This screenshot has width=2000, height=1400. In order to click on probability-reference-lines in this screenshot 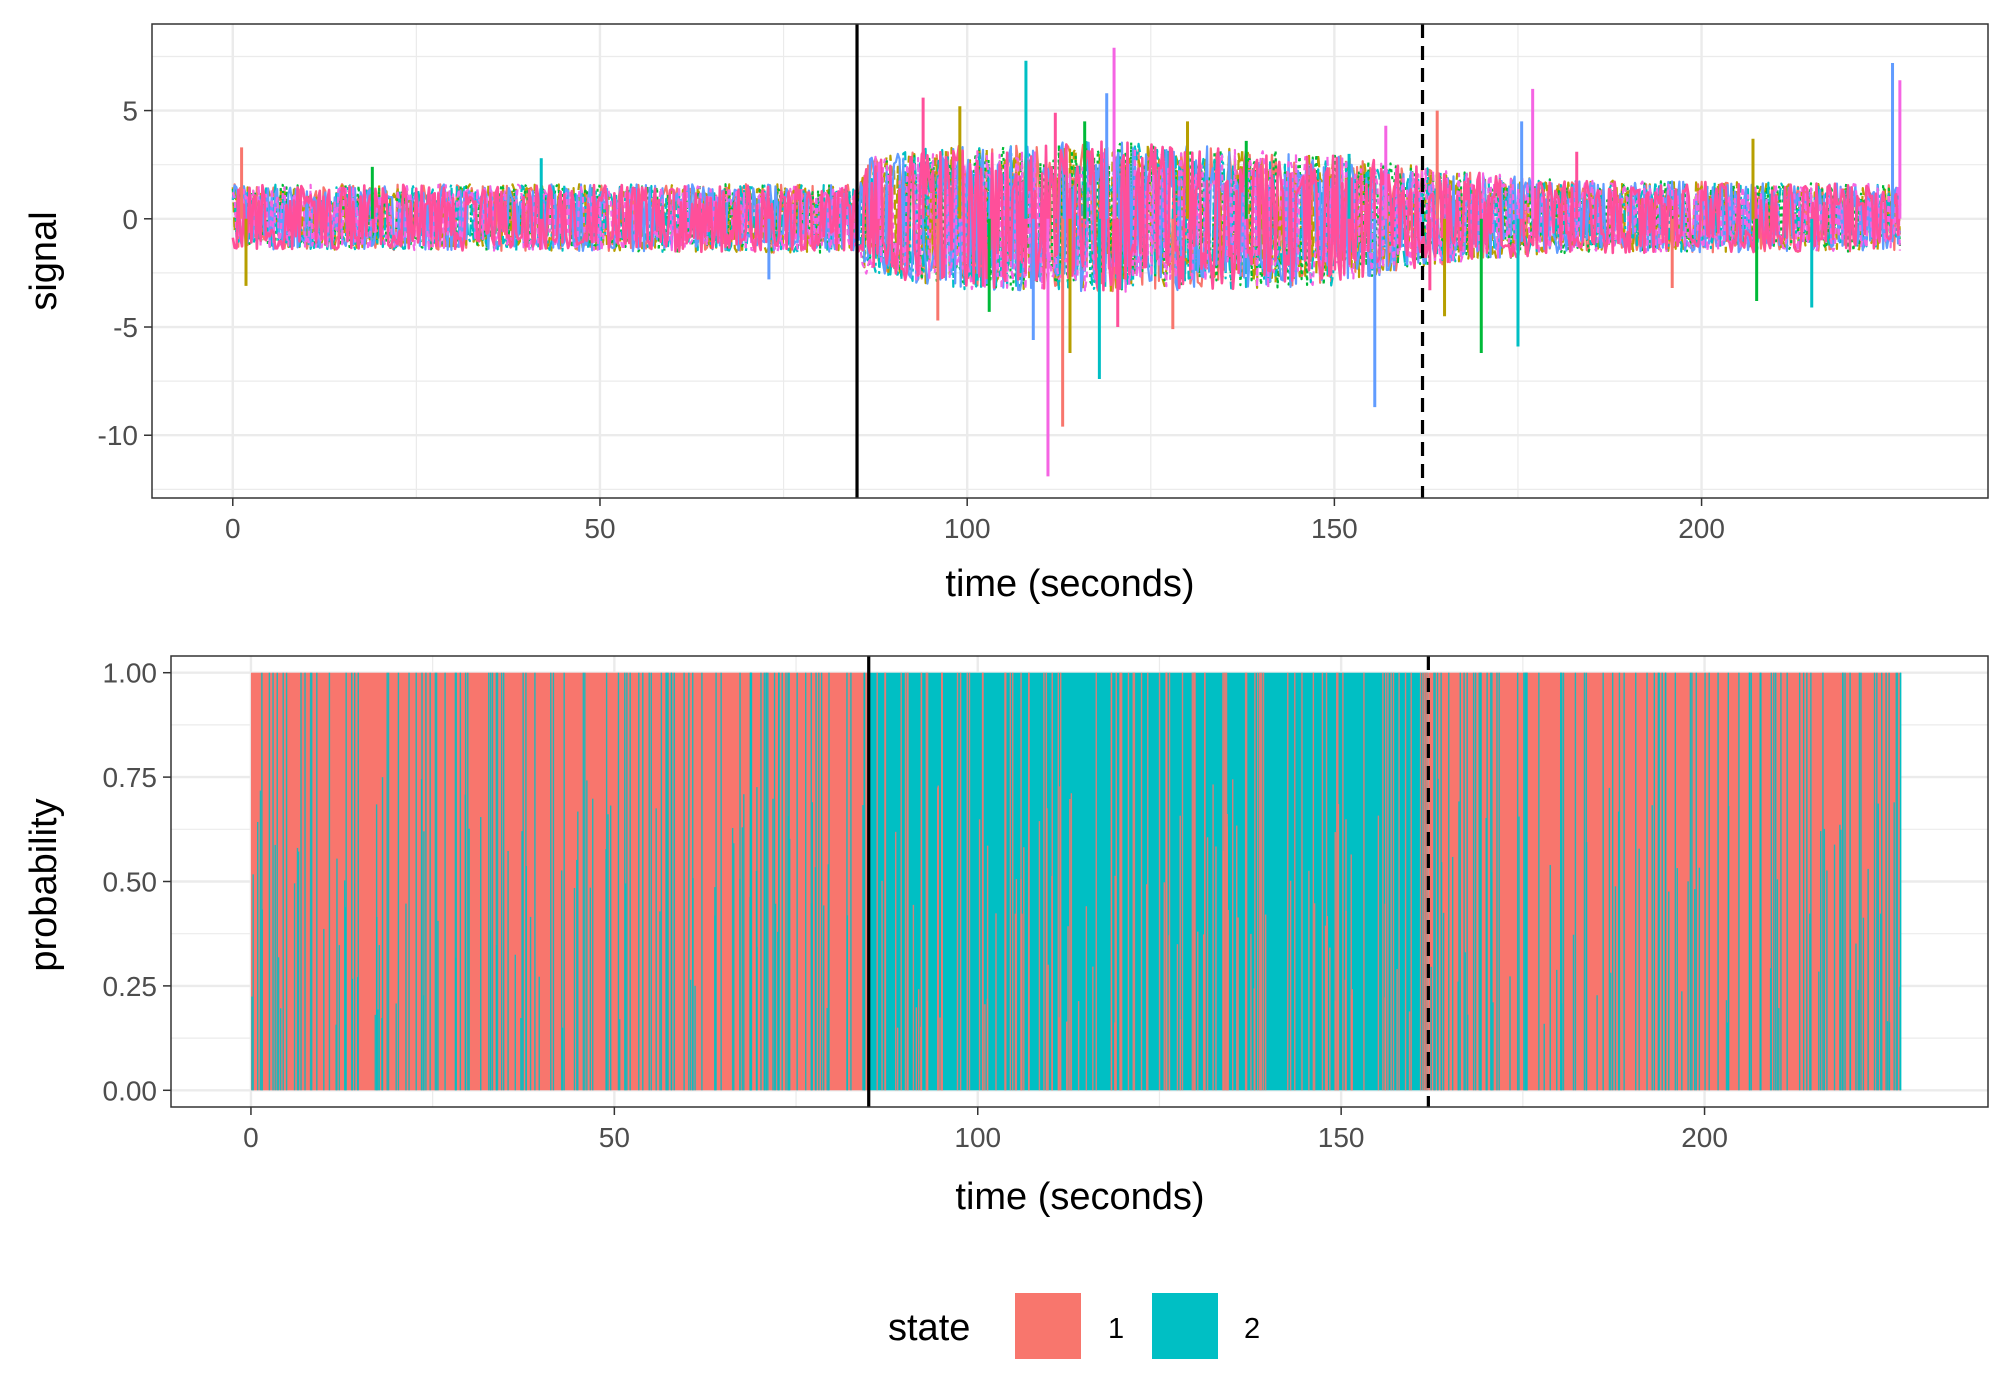, I will do `click(1148, 881)`.